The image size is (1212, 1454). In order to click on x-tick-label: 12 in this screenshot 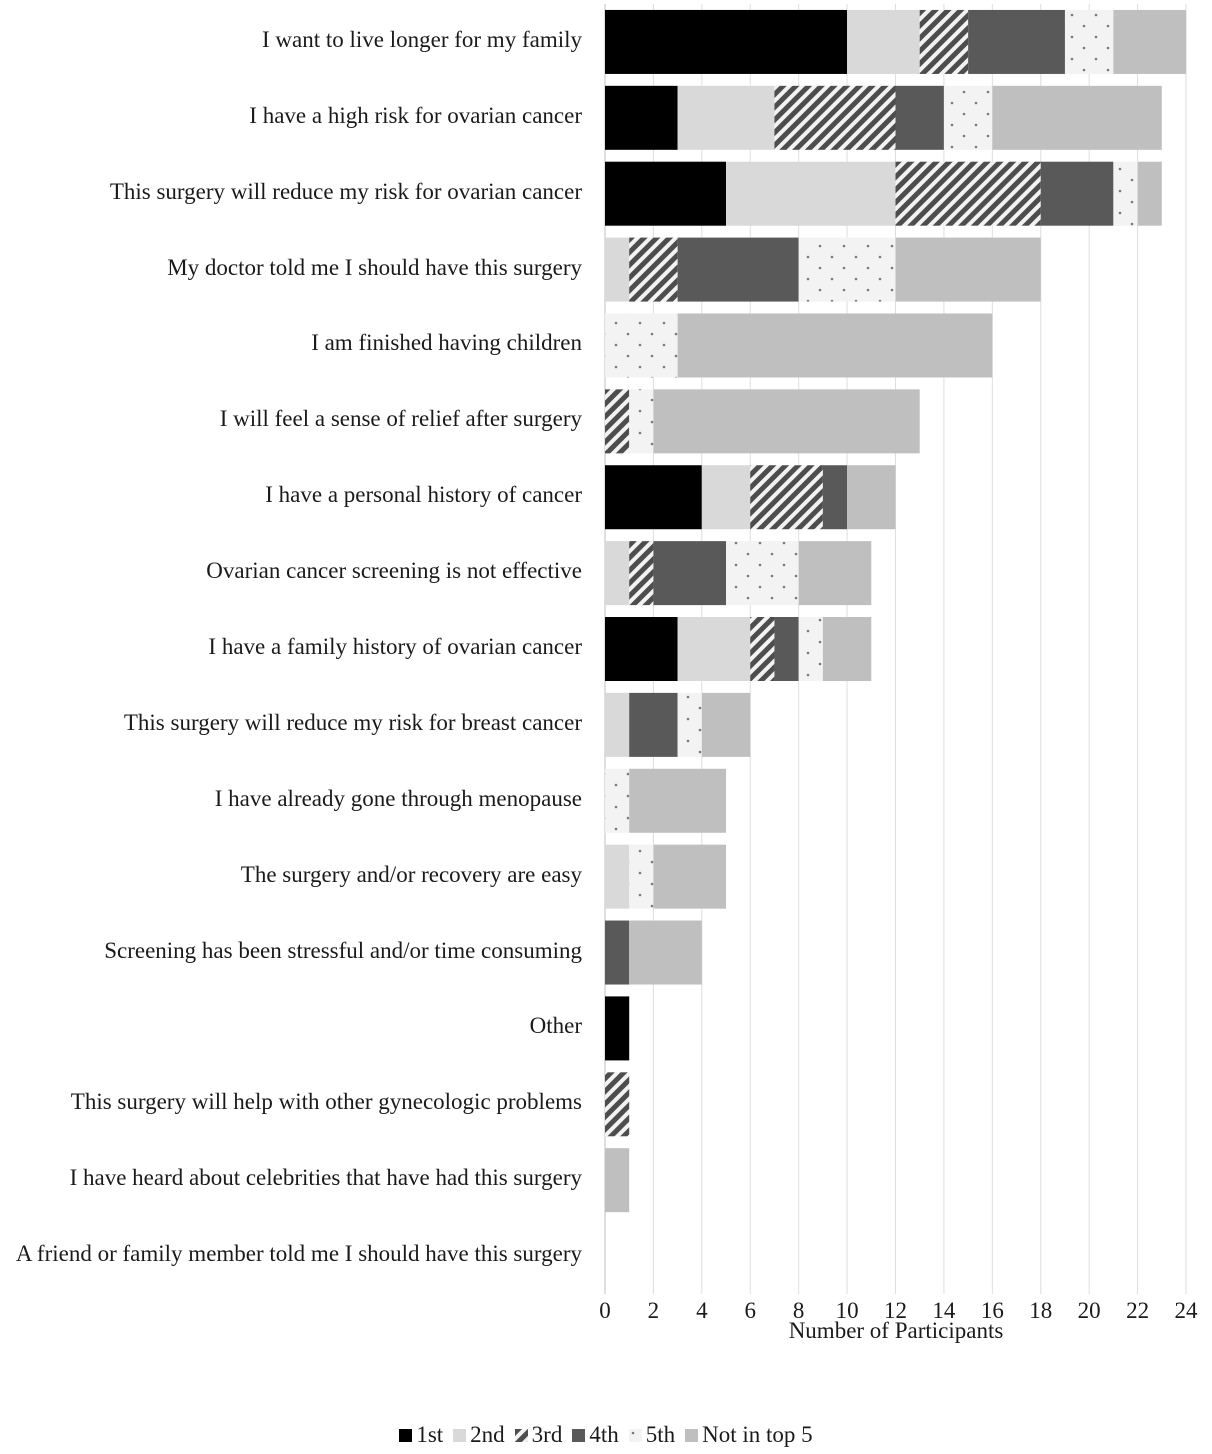, I will do `click(895, 1310)`.